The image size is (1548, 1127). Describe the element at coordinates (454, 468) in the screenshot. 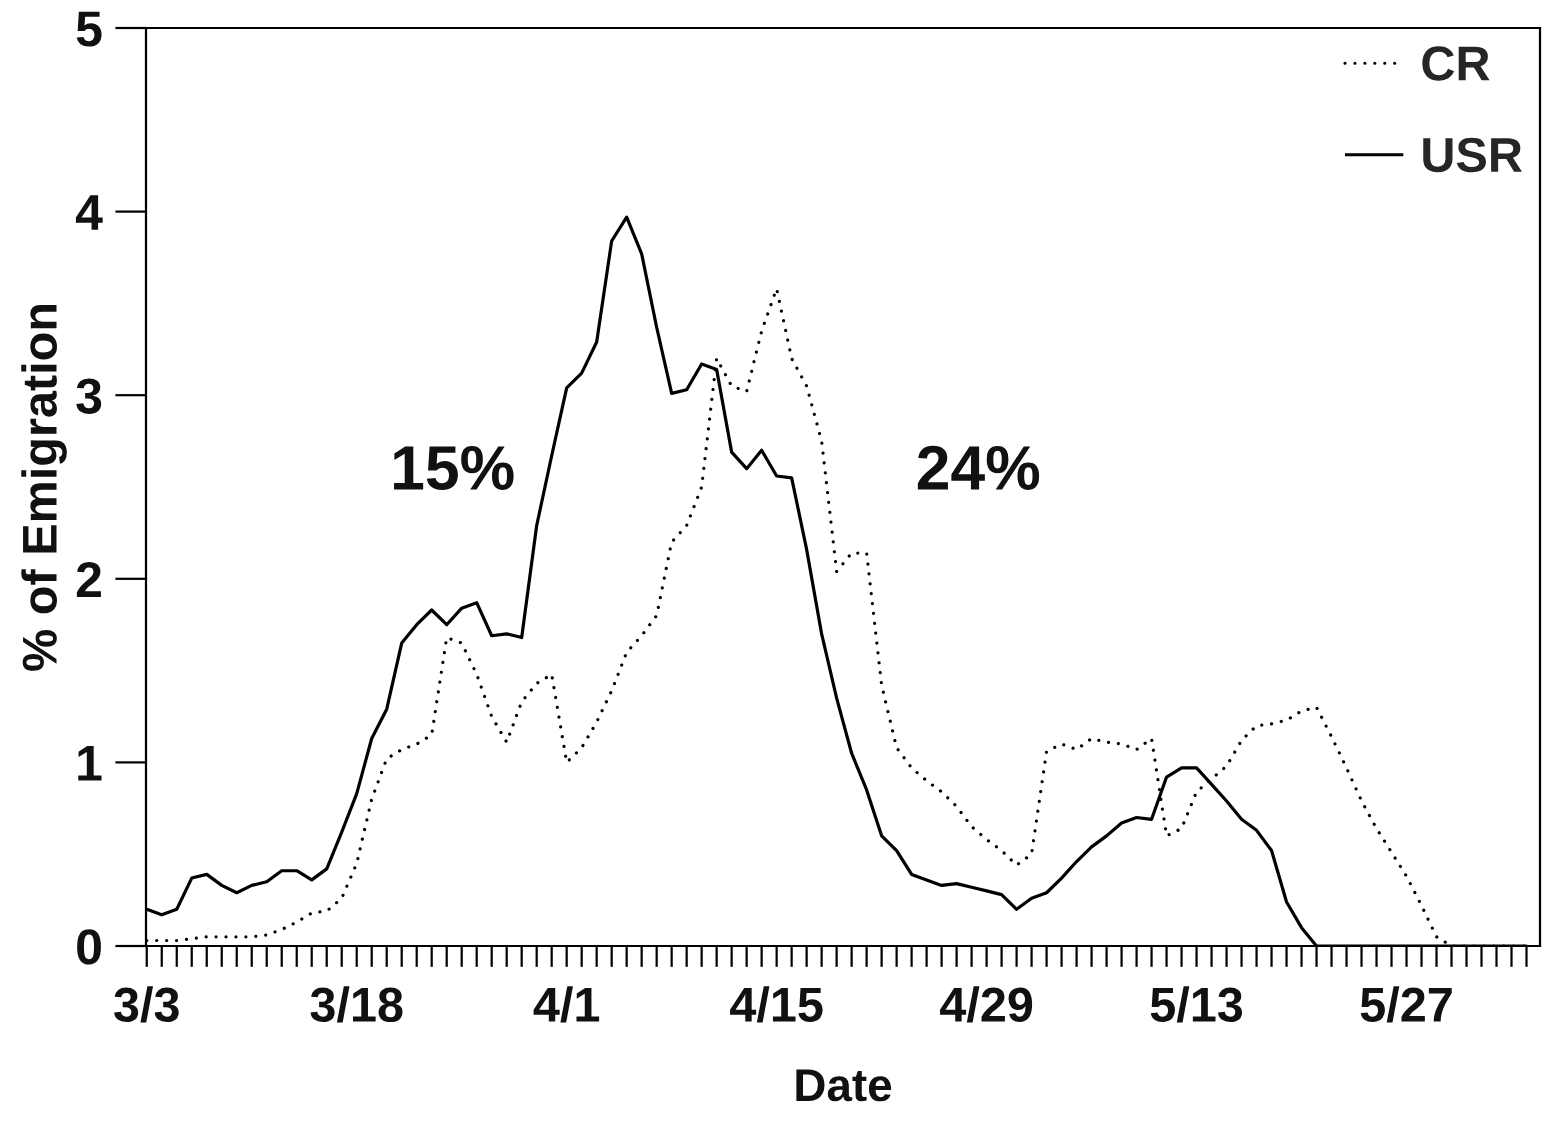

I see `annotation: 15%` at that location.